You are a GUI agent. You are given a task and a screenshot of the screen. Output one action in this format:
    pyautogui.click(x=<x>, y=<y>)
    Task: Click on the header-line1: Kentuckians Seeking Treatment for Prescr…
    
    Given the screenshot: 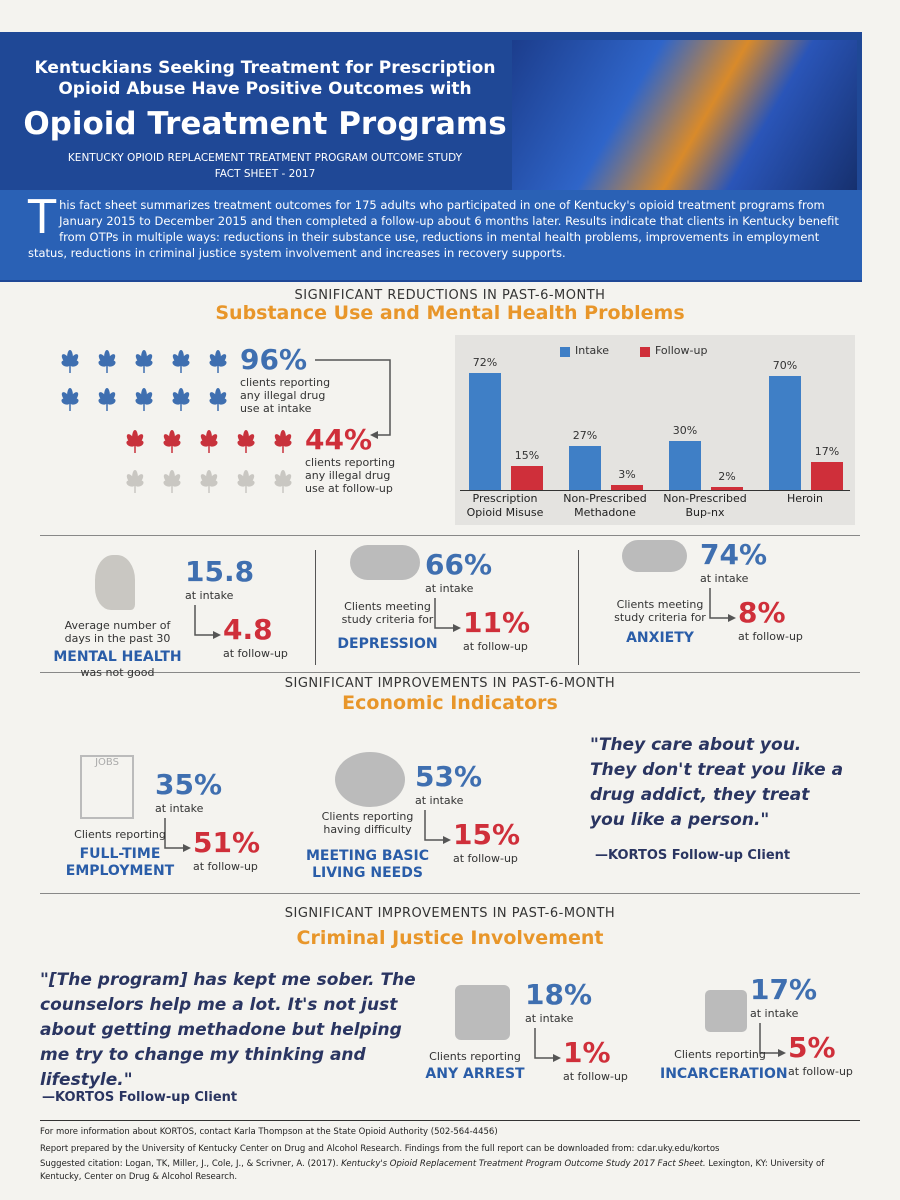 What is the action you would take?
    pyautogui.click(x=265, y=78)
    